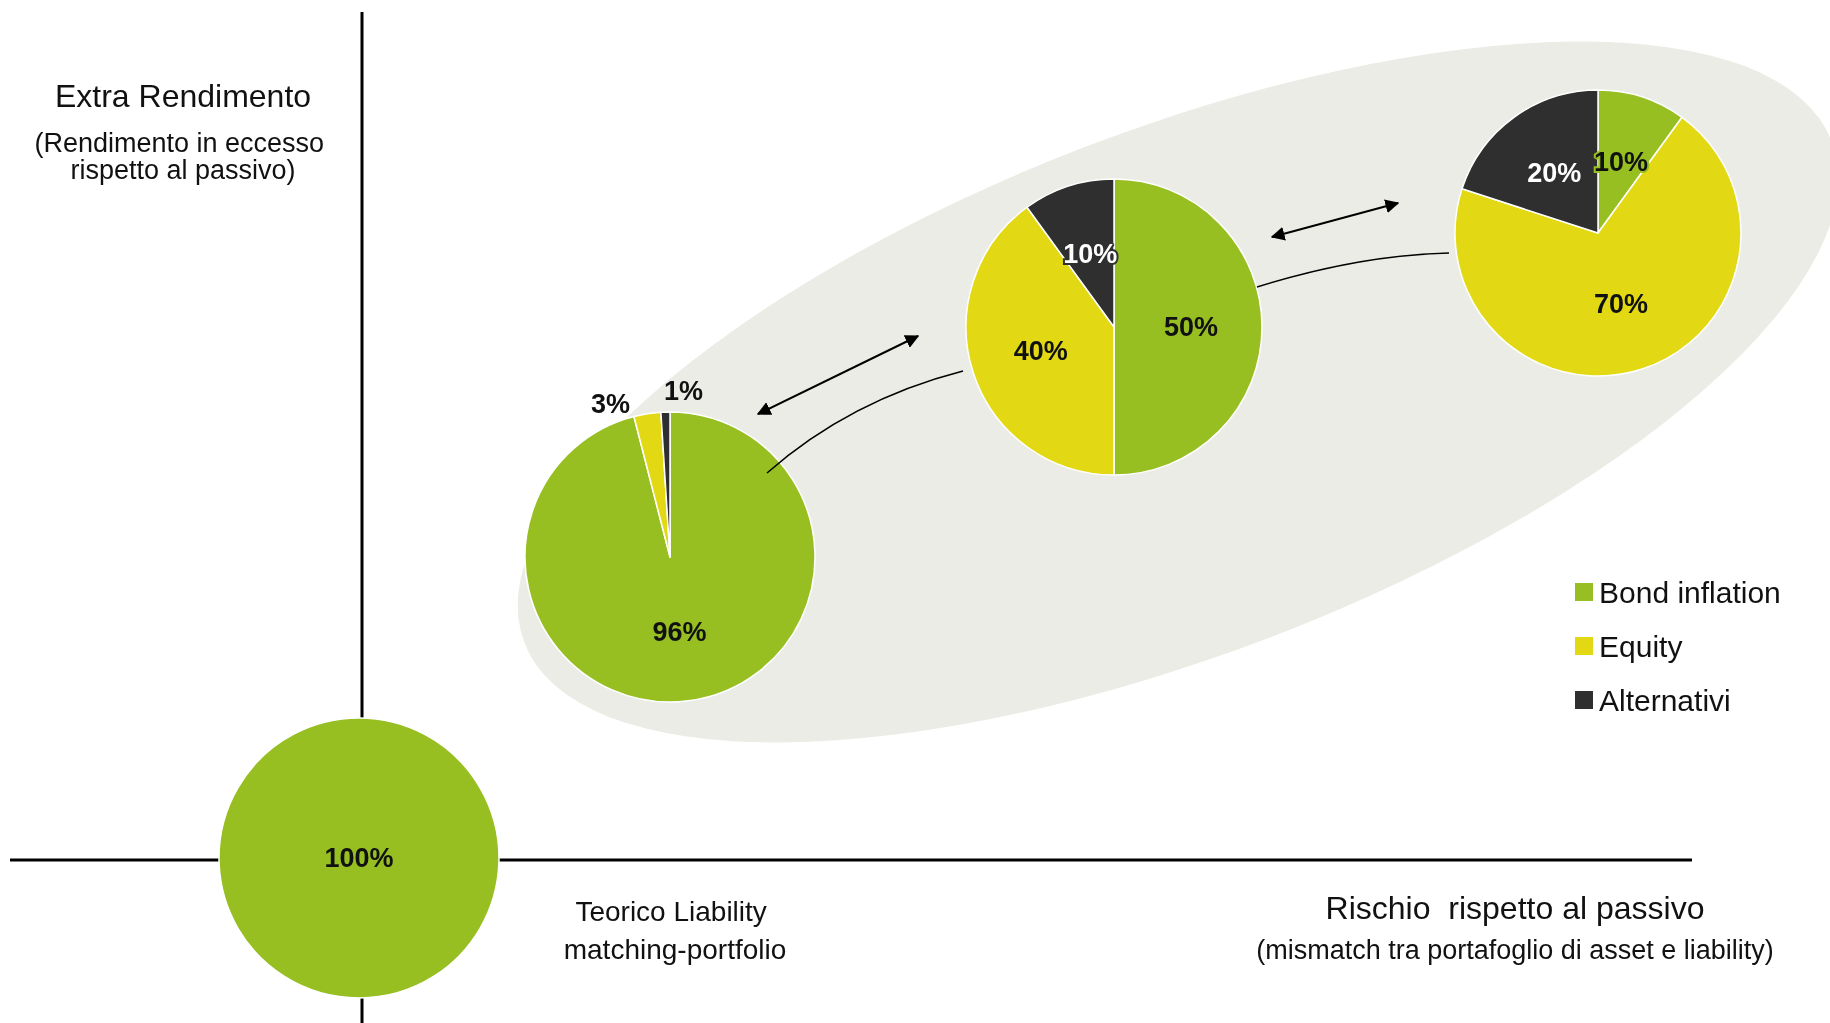 The image size is (1830, 1023). What do you see at coordinates (1665, 700) in the screenshot?
I see `legend-label: Alternativi` at bounding box center [1665, 700].